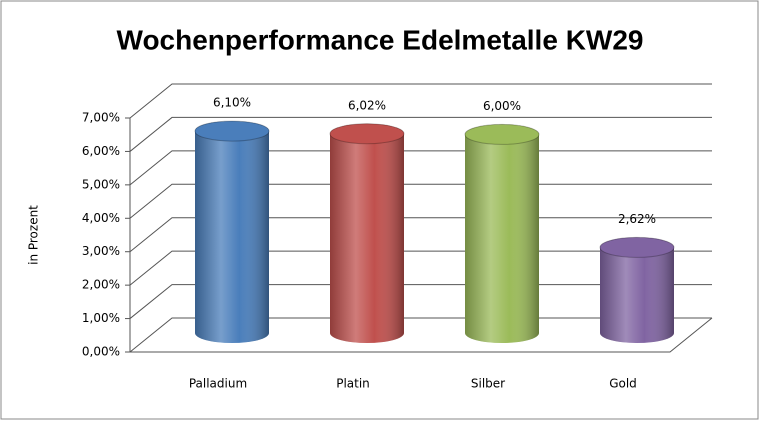  What do you see at coordinates (34, 235) in the screenshot?
I see `y-axis-label: in Prozent` at bounding box center [34, 235].